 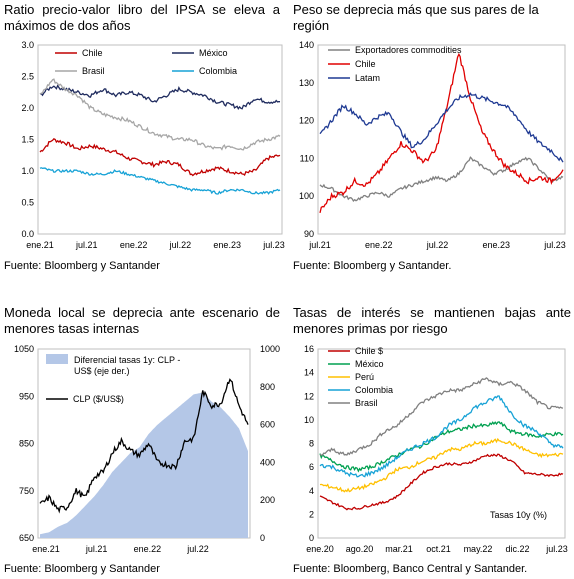 What do you see at coordinates (26, 444) in the screenshot?
I see `y-tick-label: 850` at bounding box center [26, 444].